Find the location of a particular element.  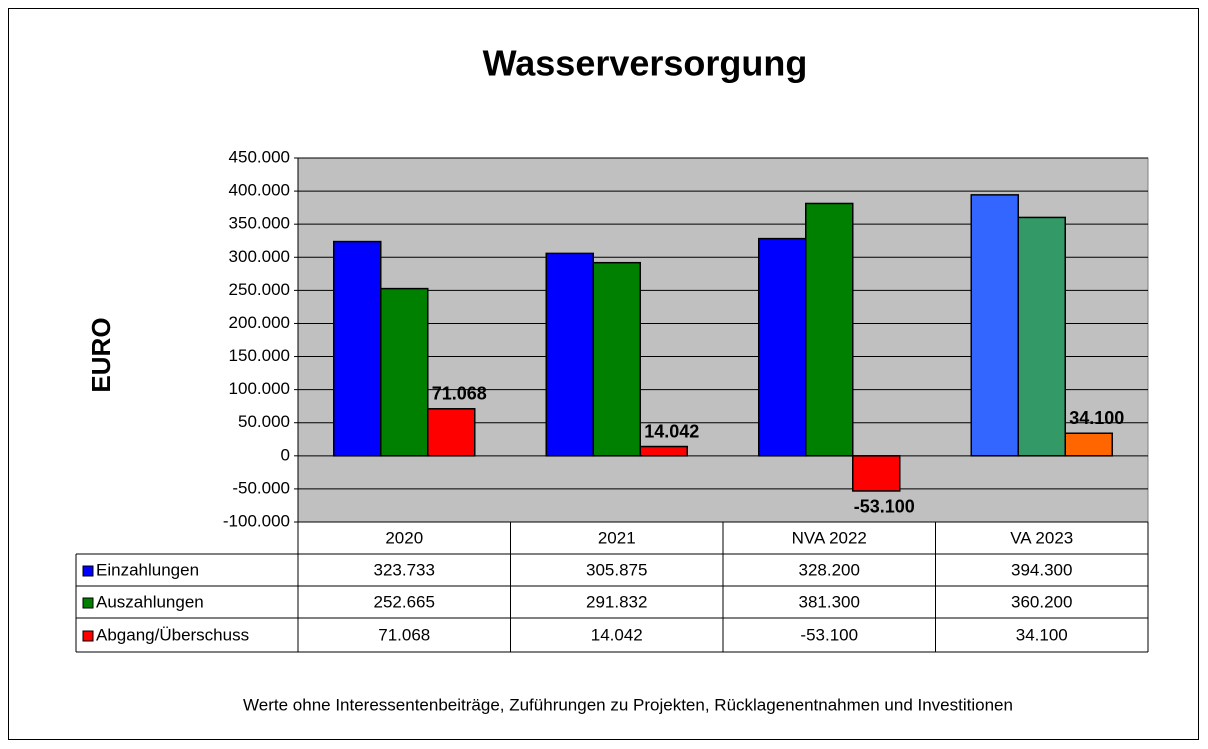

y-tick-label: -100.000 is located at coordinates (256, 520).